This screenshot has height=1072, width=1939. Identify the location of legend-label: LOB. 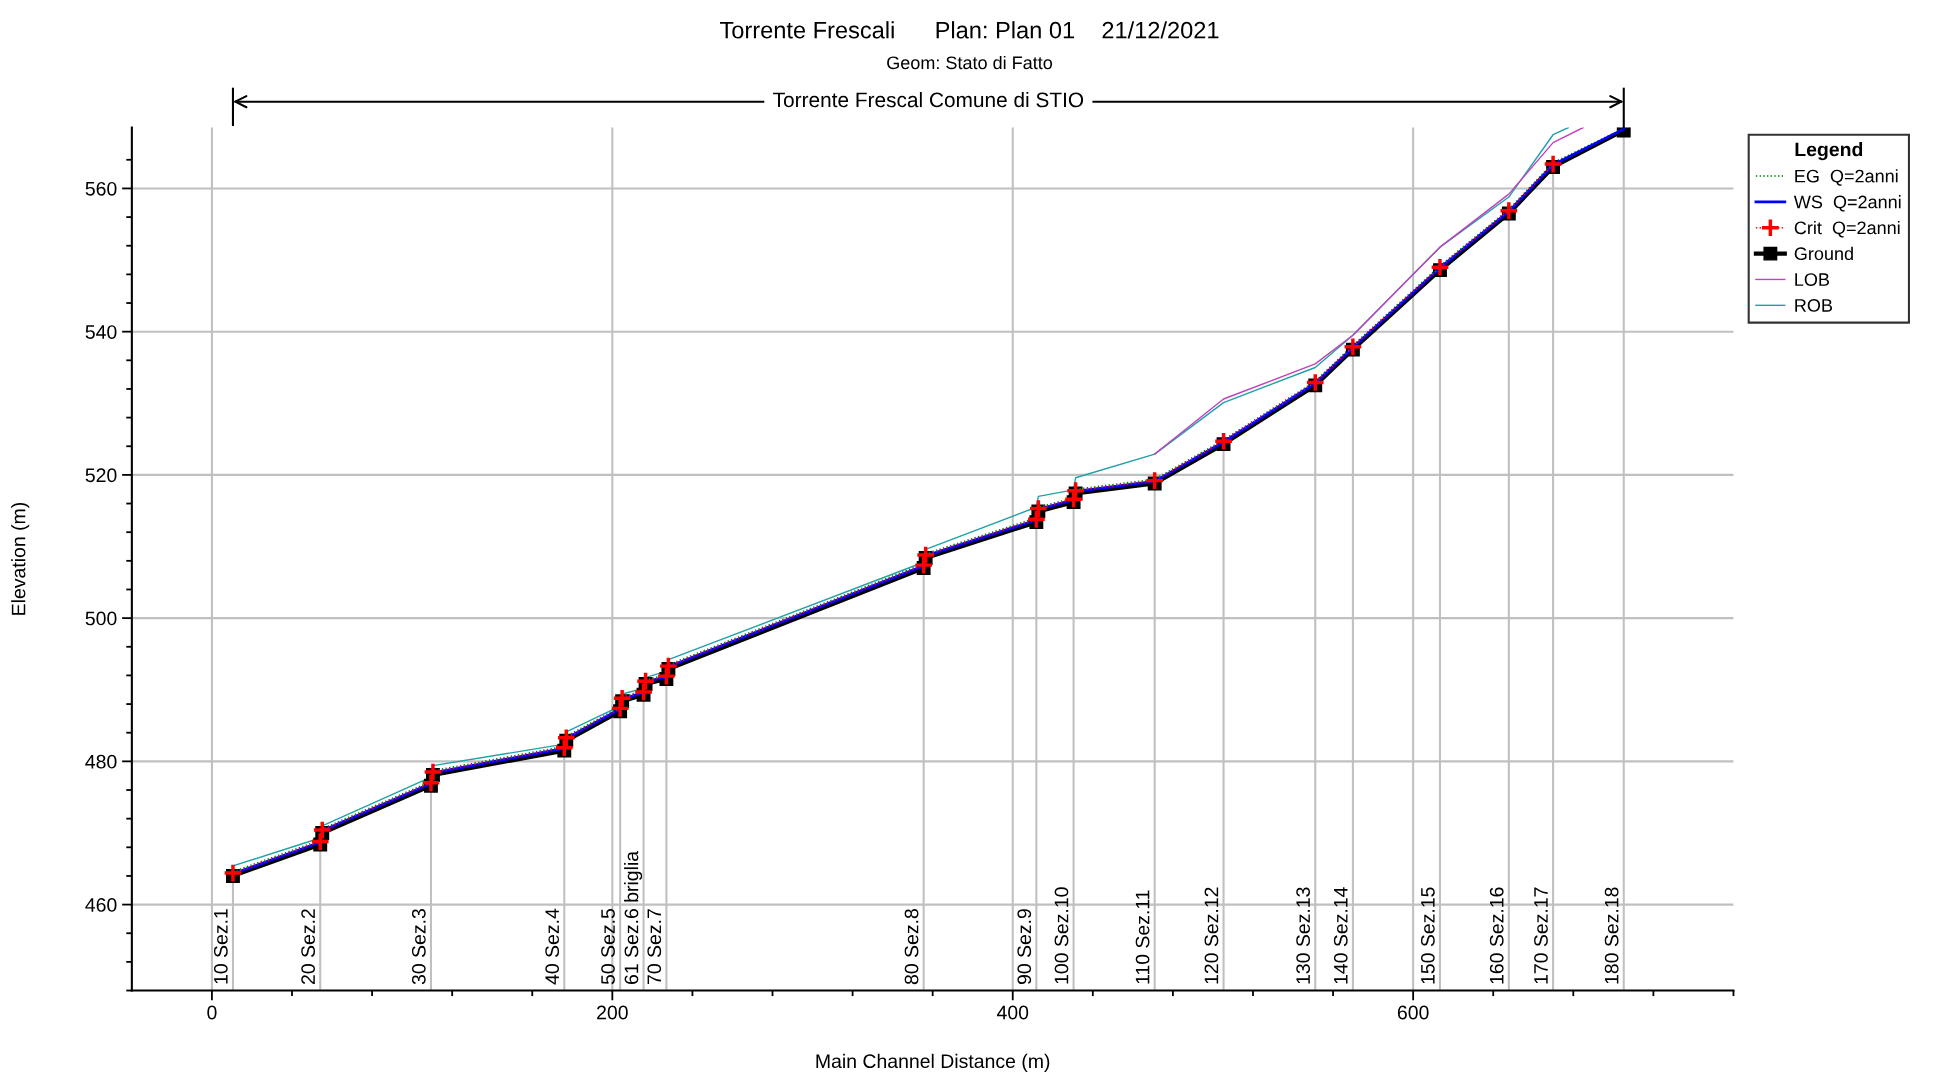
(1812, 279).